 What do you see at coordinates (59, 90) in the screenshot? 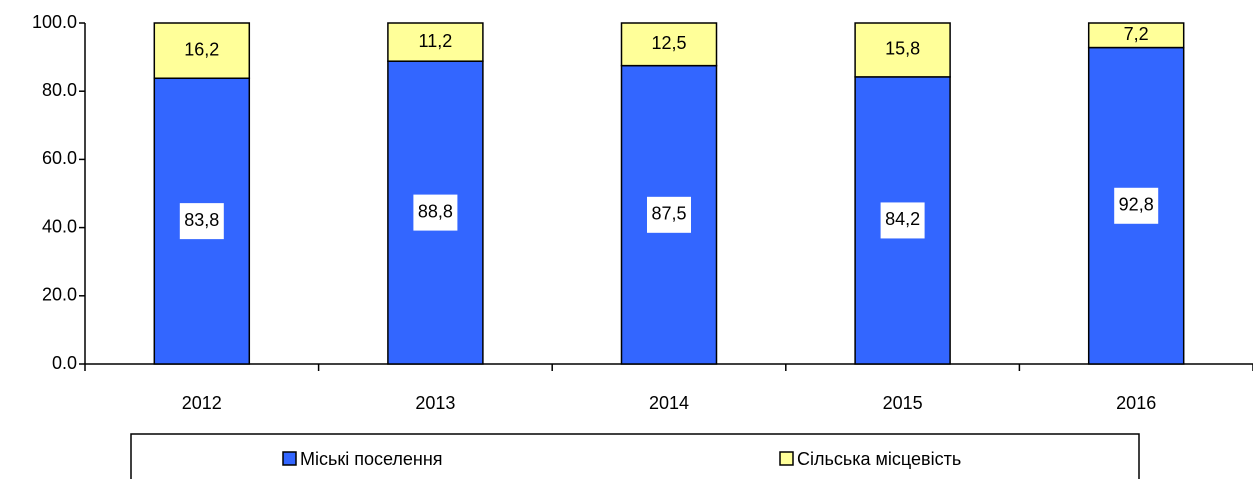
I see `y-tick-label: 80.0` at bounding box center [59, 90].